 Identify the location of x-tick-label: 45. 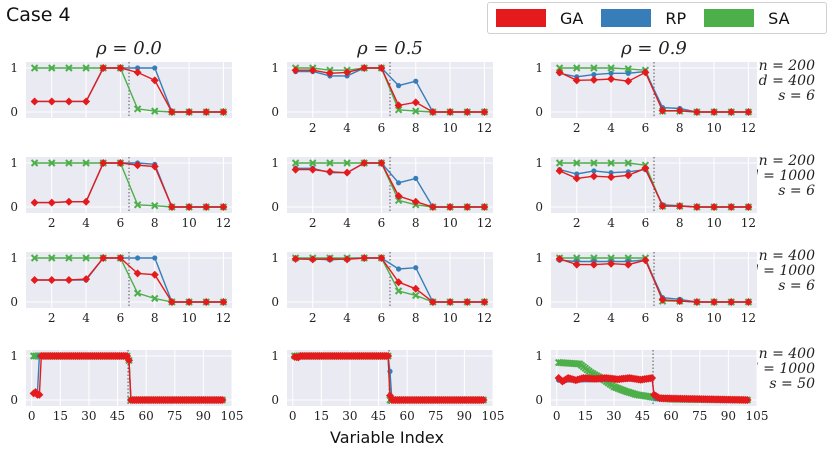
(117, 416).